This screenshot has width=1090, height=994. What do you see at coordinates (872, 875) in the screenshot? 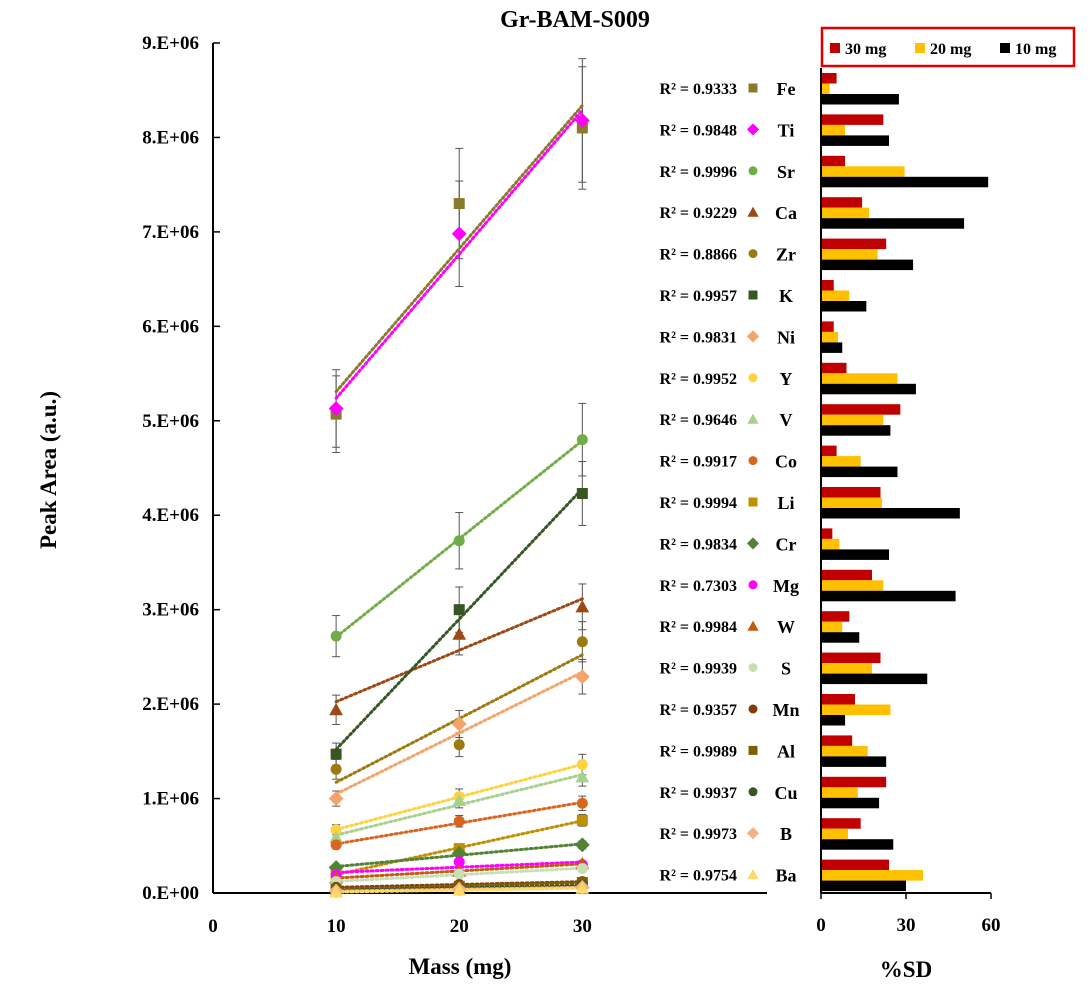
I see `bar-ba-20-mg` at bounding box center [872, 875].